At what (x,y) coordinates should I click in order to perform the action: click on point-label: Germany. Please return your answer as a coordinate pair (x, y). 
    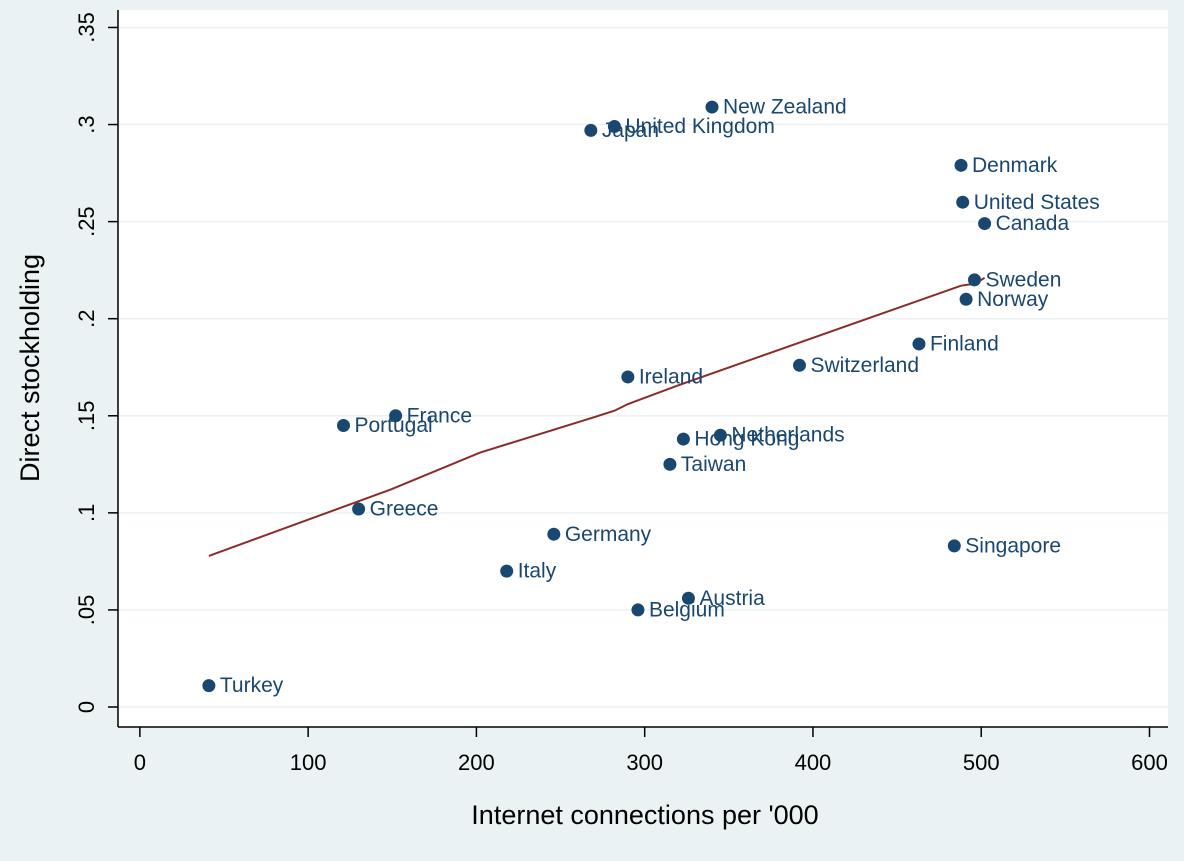
    Looking at the image, I should click on (608, 534).